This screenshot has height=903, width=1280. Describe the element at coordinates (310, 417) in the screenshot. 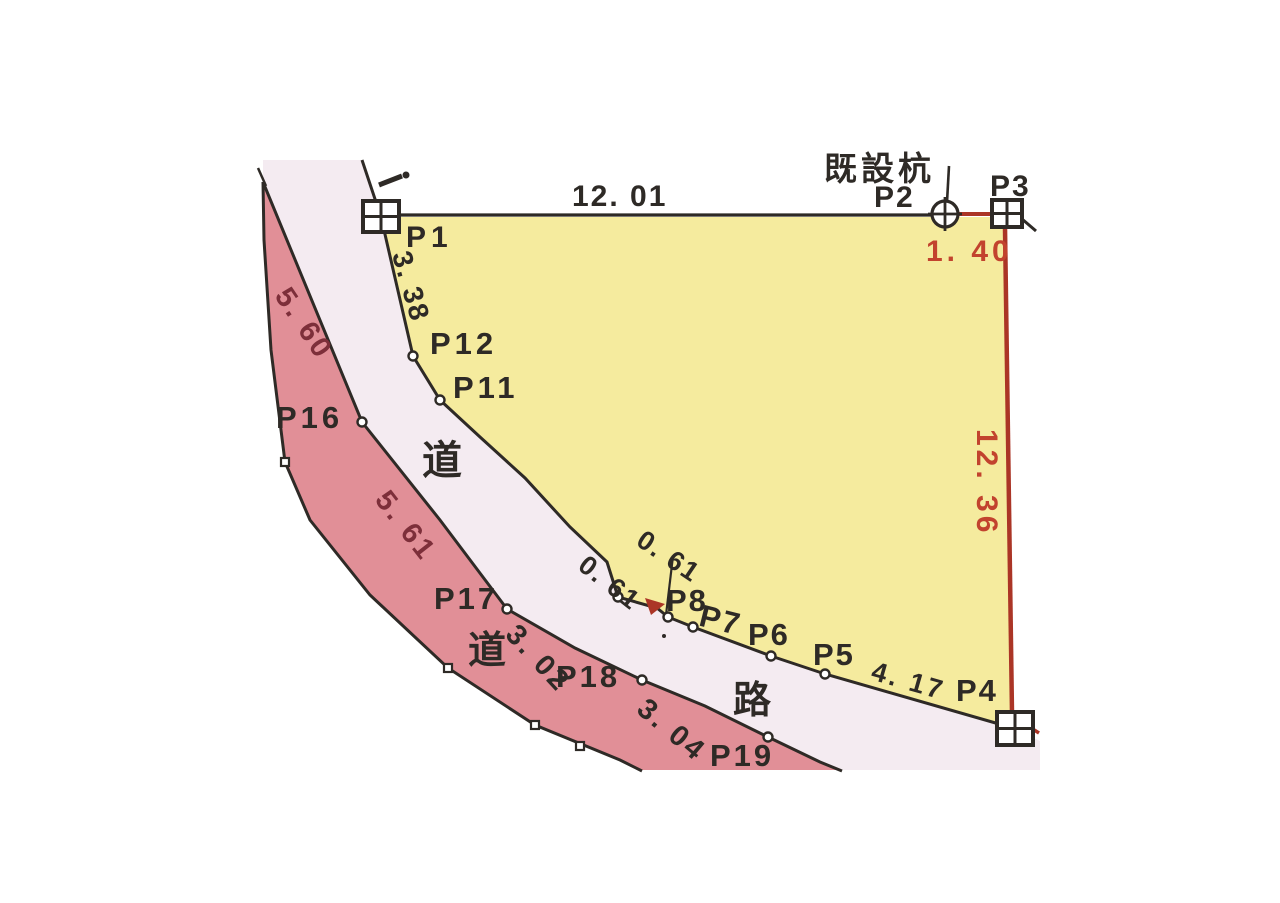

I see `label-p16: P16` at that location.